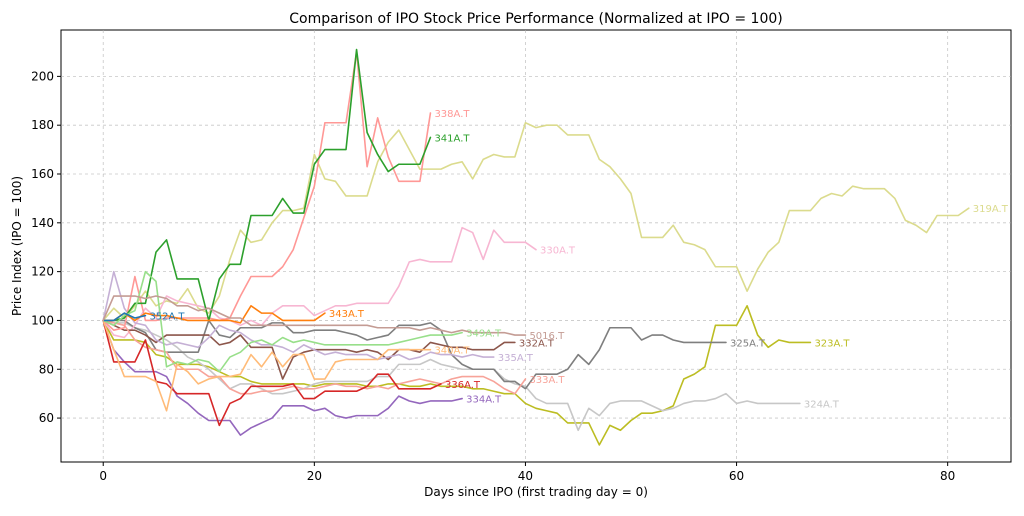 Image resolution: width=1024 pixels, height=516 pixels. What do you see at coordinates (46, 369) in the screenshot?
I see `y-tick-label: 80` at bounding box center [46, 369].